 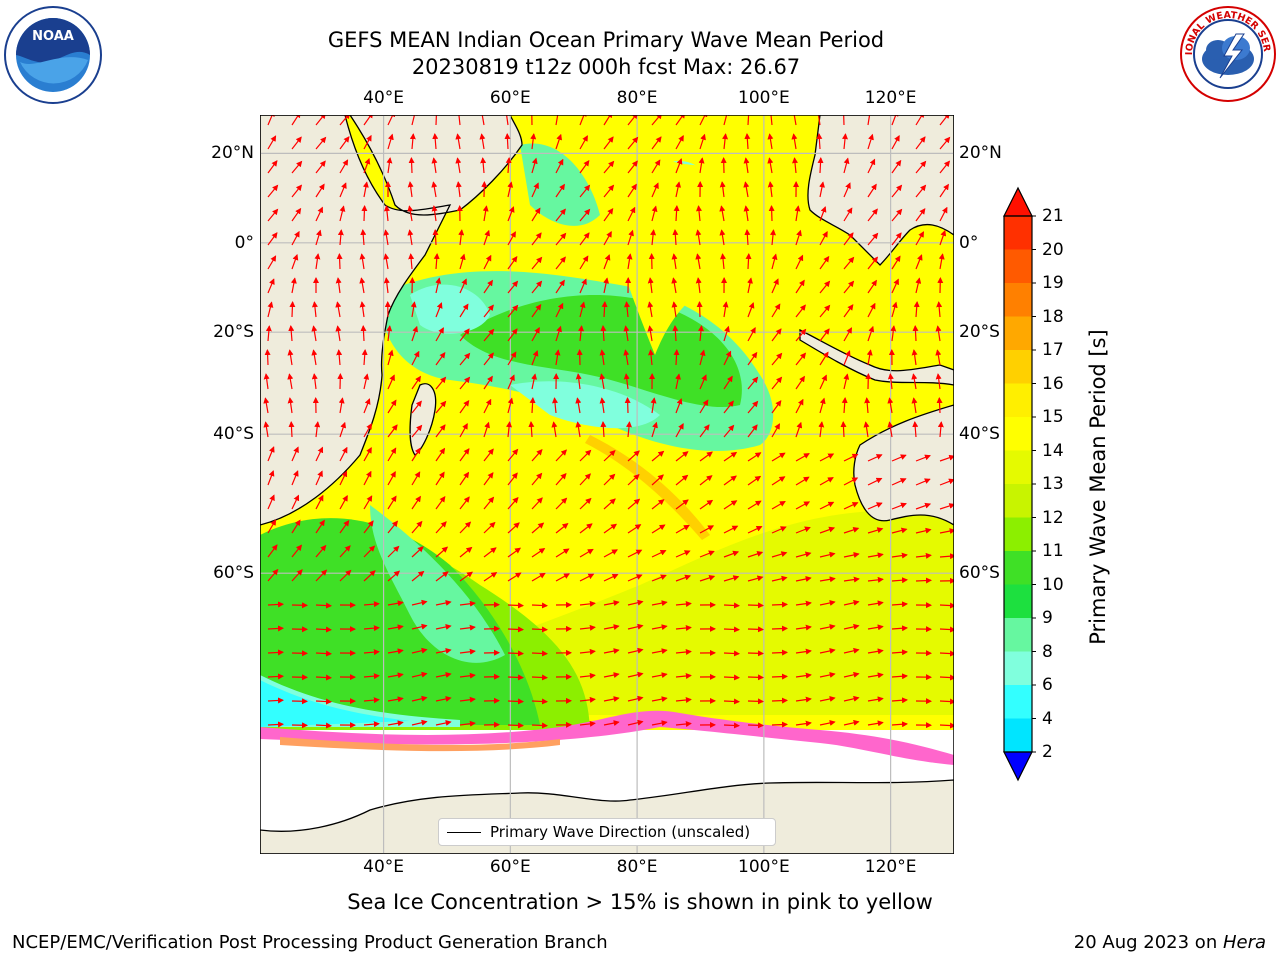 What do you see at coordinates (979, 332) in the screenshot?
I see `lat-tick-right: 20°S` at bounding box center [979, 332].